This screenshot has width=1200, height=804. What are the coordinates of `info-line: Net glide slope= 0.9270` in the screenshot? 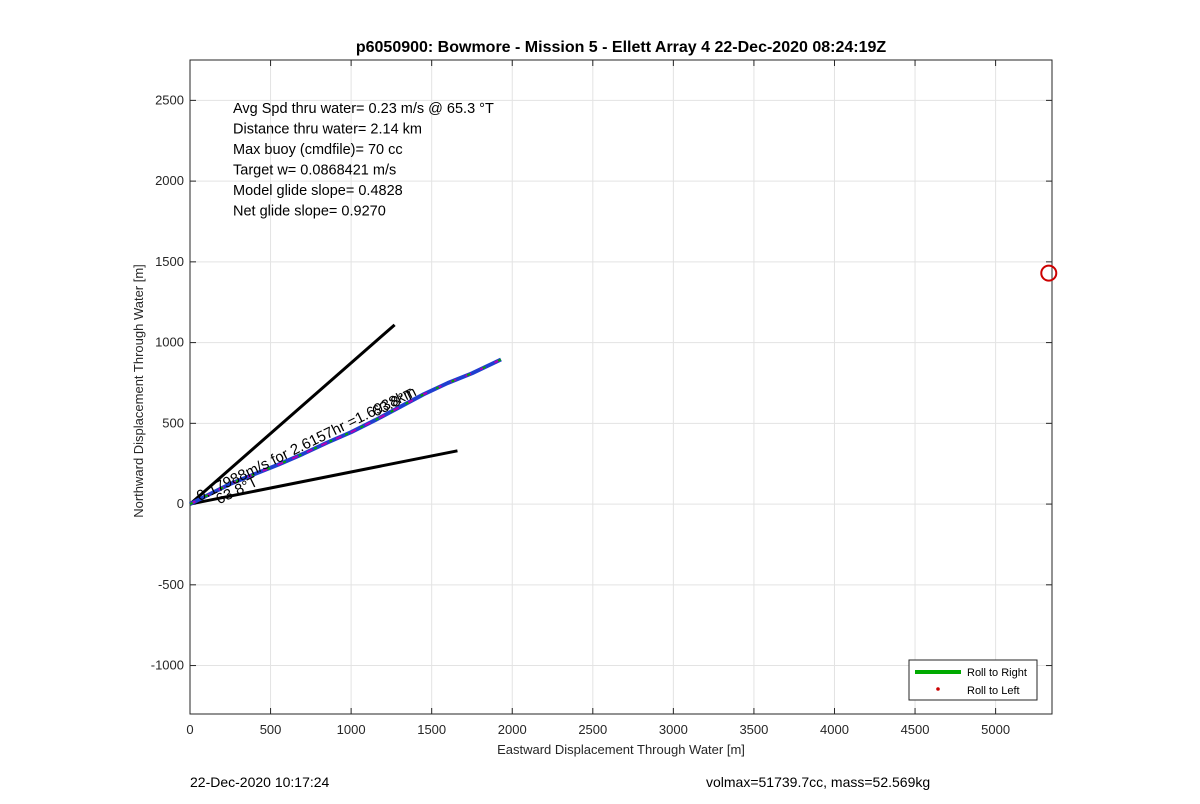 It's located at (309, 212).